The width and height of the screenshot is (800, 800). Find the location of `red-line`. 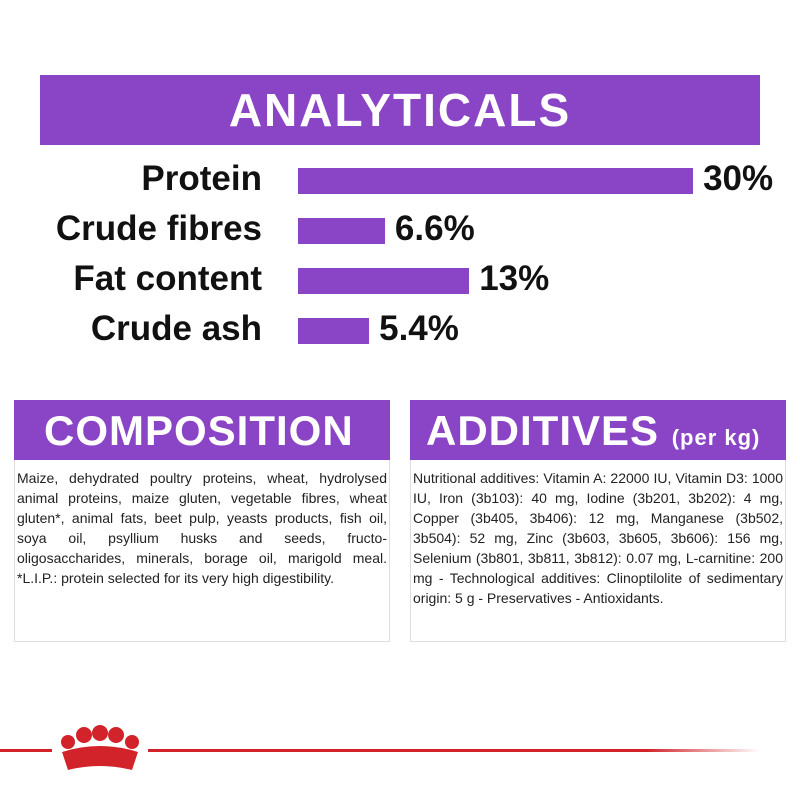

red-line is located at coordinates (380, 750).